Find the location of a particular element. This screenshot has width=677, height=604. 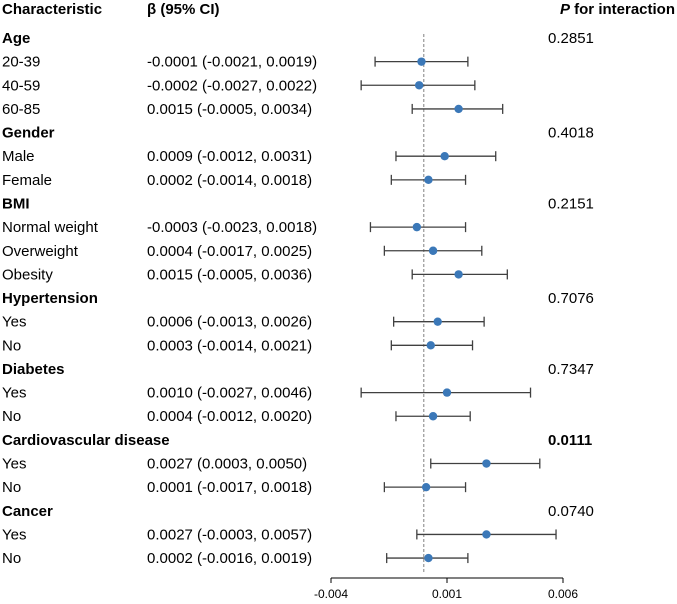

p-interaction-value: 0.2151 is located at coordinates (571, 203).